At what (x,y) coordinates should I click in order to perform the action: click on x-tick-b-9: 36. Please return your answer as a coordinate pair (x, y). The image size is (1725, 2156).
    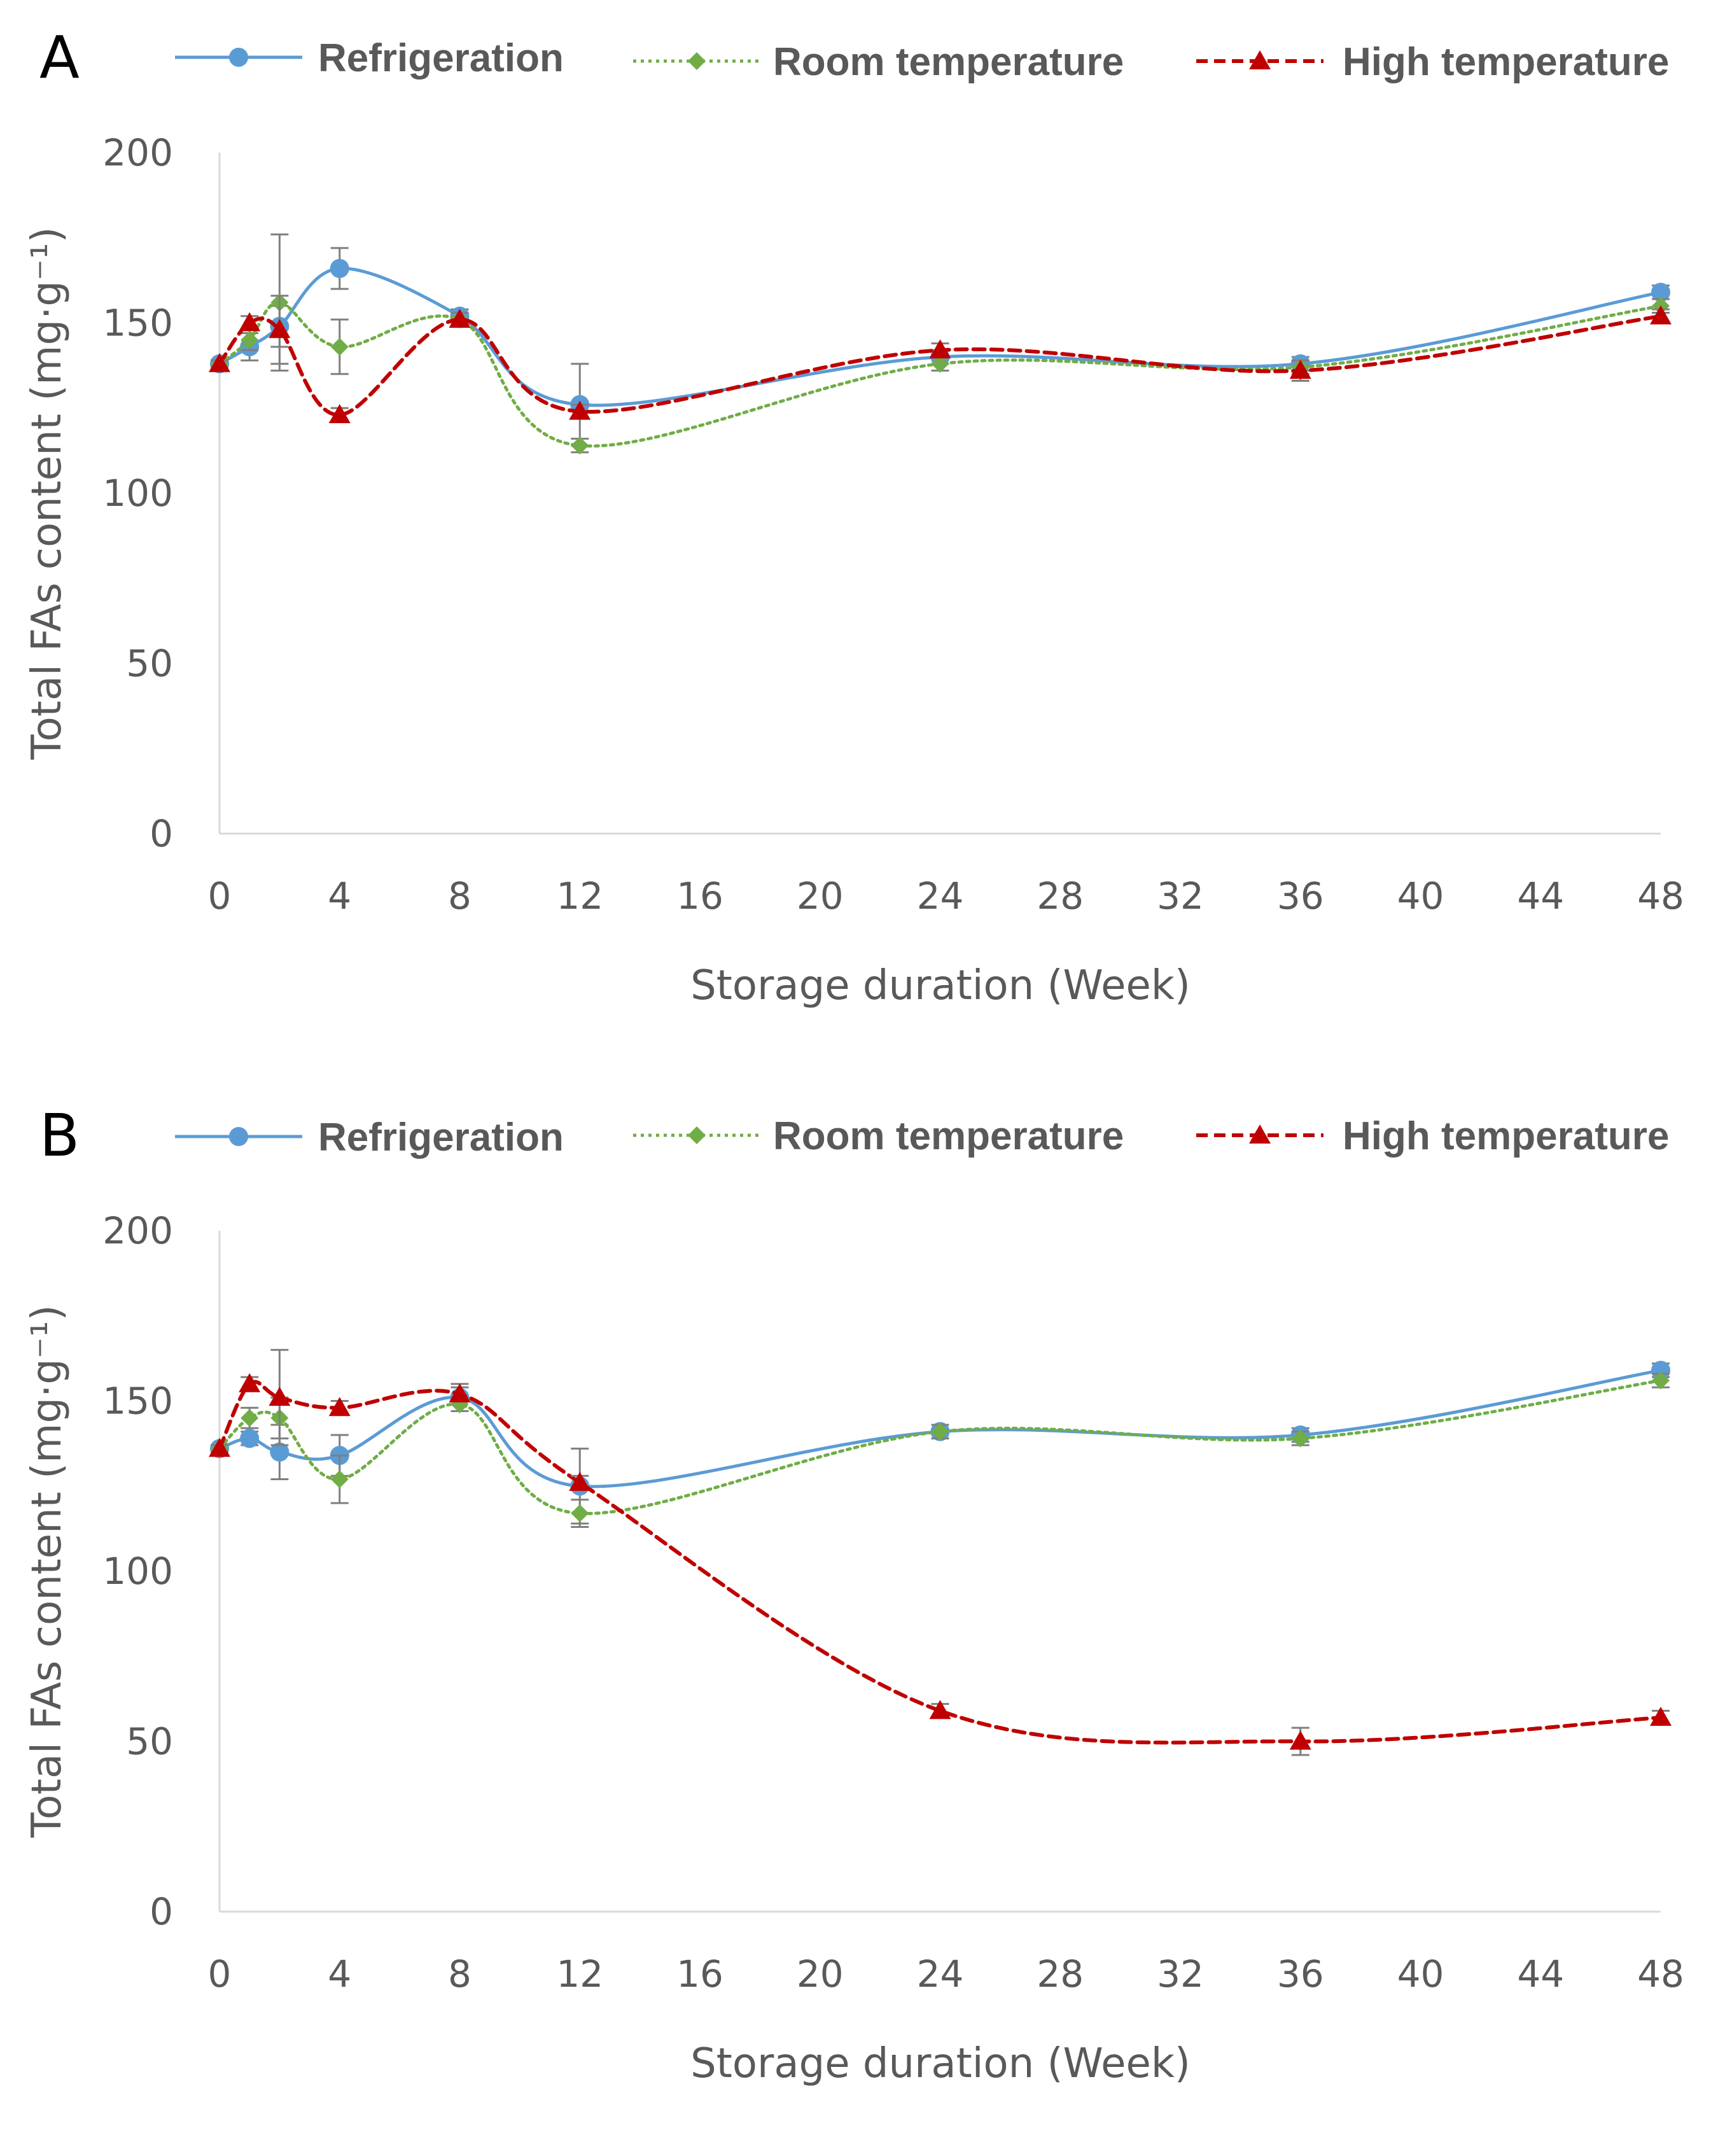
    Looking at the image, I should click on (1300, 1974).